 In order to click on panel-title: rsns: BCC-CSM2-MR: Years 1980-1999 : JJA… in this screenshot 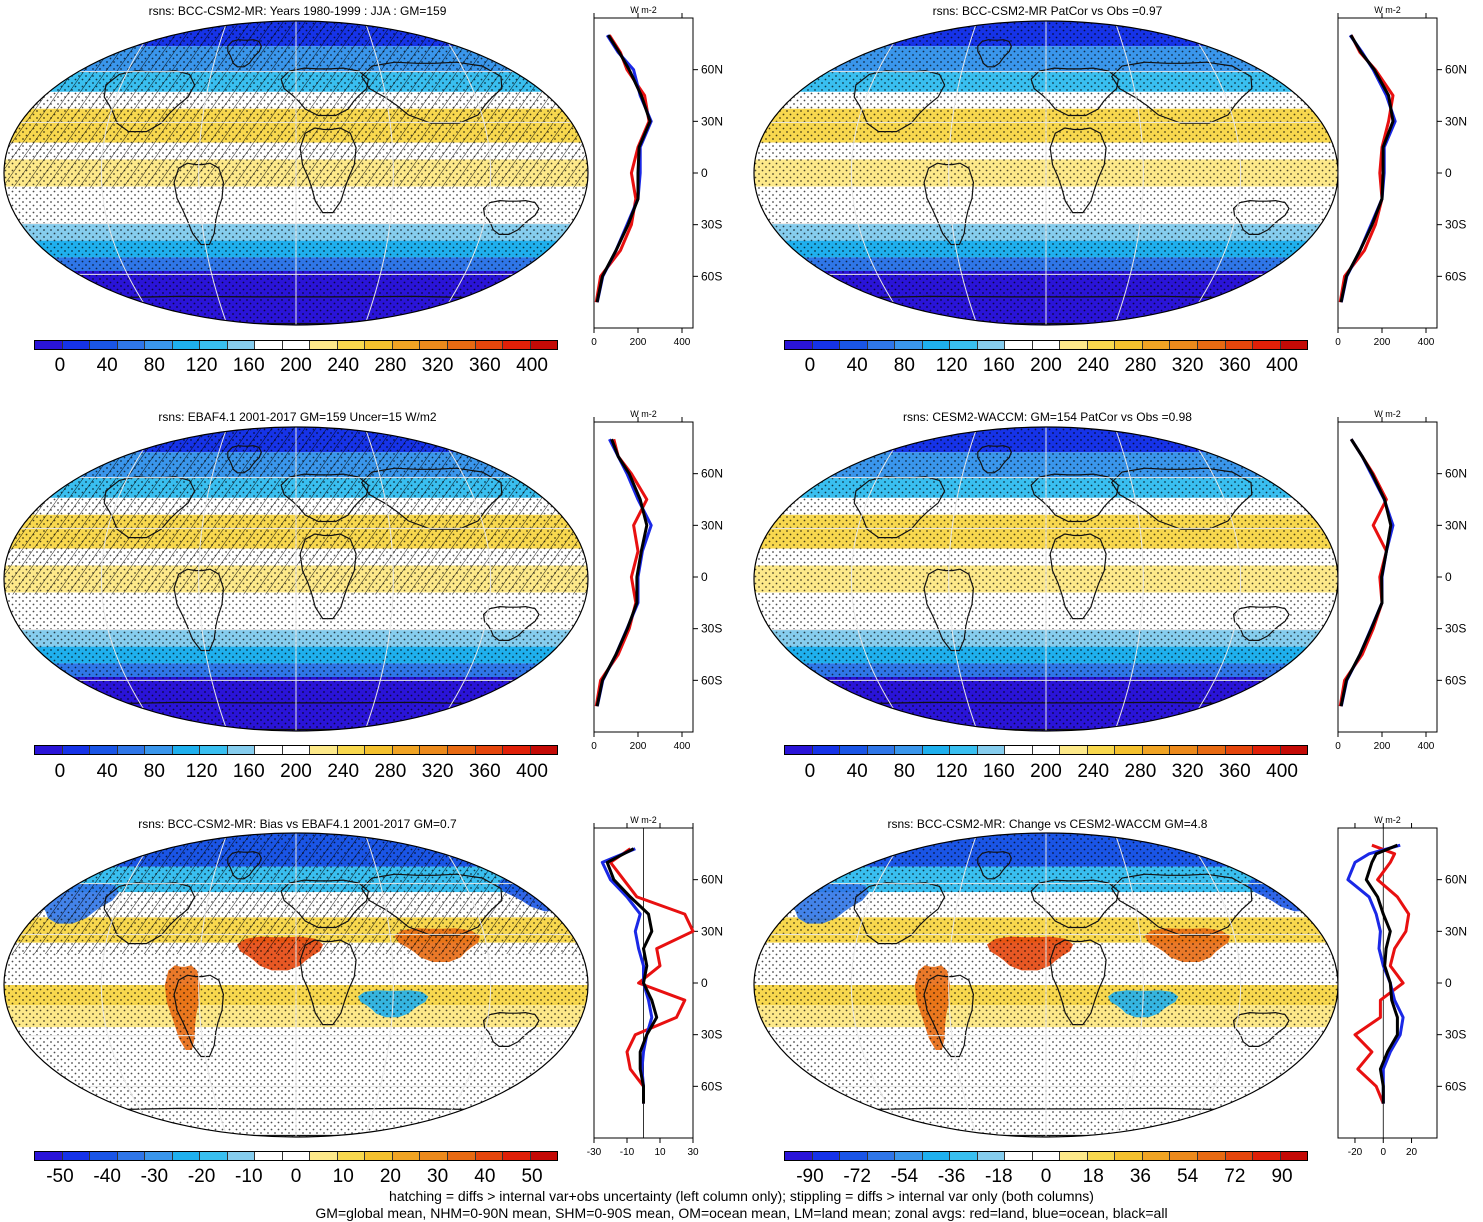, I will do `click(297, 11)`.